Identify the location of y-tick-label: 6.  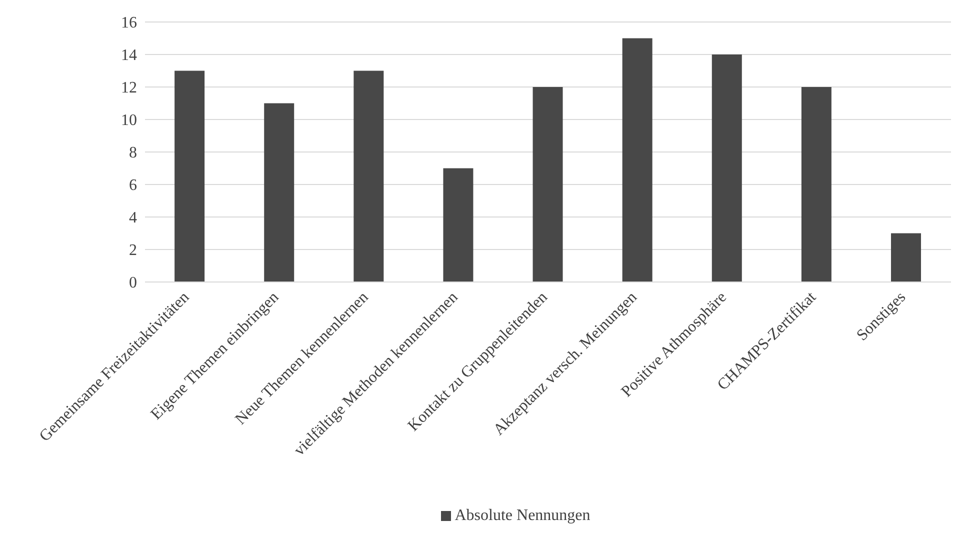
(133, 185).